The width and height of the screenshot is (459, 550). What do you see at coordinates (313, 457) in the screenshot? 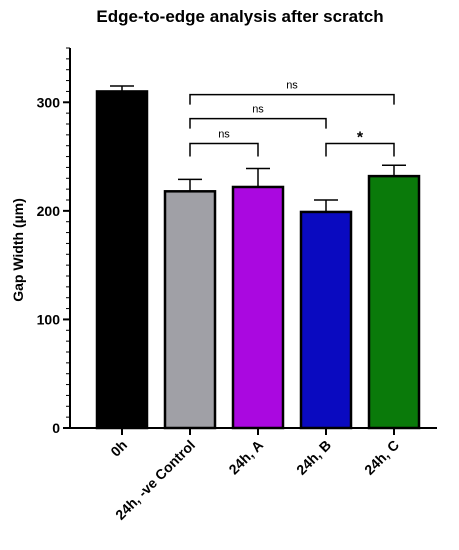
I see `x-tick-label: 24h, B` at bounding box center [313, 457].